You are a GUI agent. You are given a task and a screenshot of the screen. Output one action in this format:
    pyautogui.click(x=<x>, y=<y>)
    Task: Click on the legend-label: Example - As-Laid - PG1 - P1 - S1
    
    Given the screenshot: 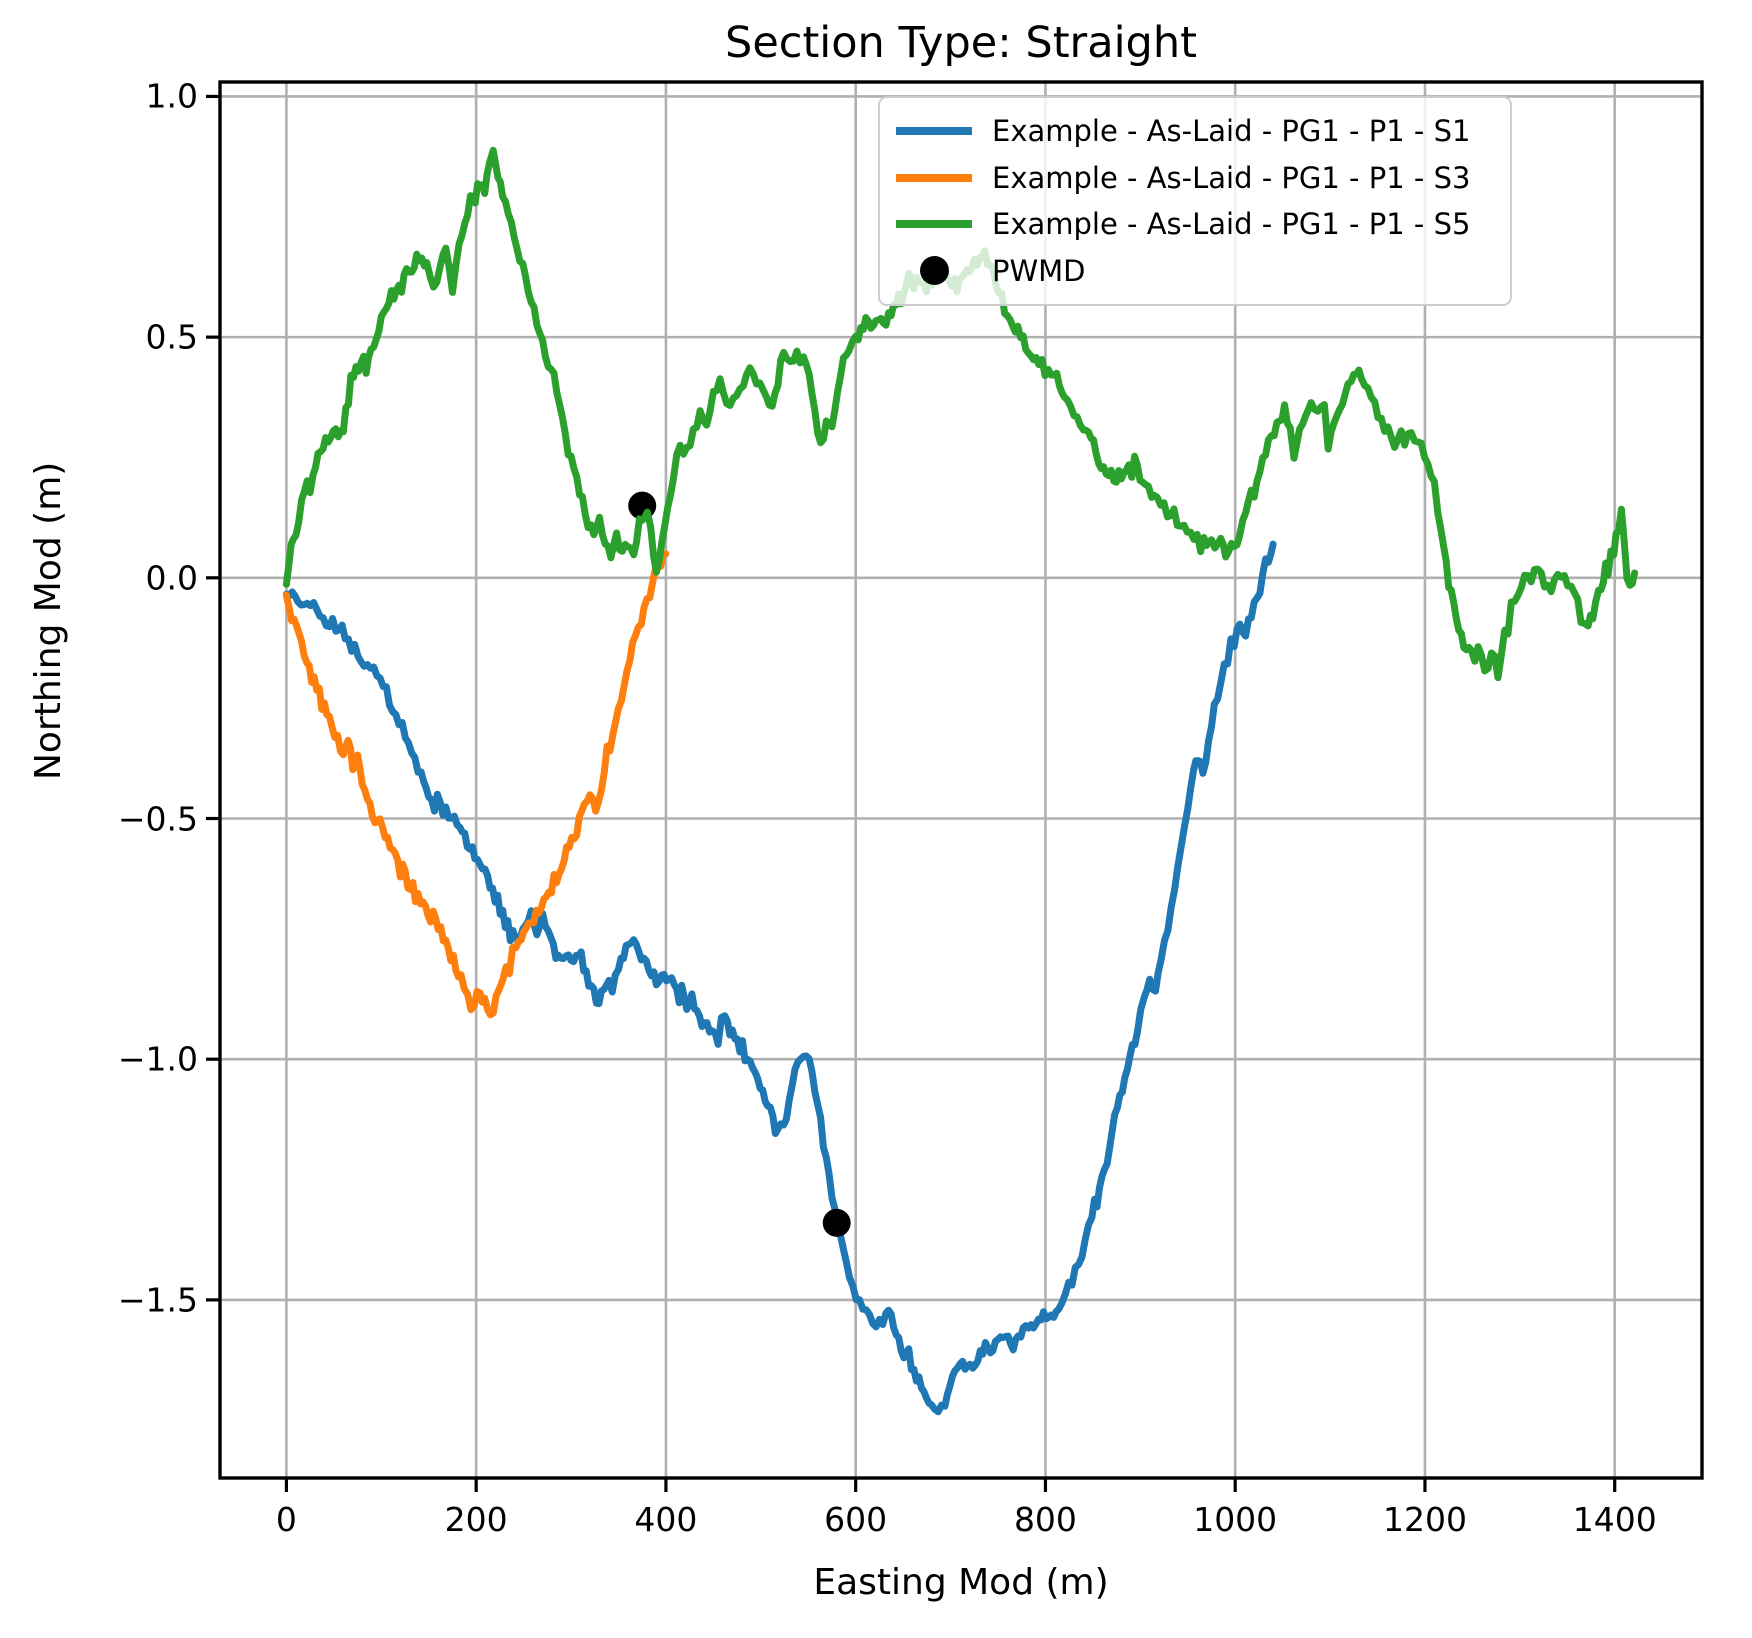 What is the action you would take?
    pyautogui.click(x=1231, y=131)
    